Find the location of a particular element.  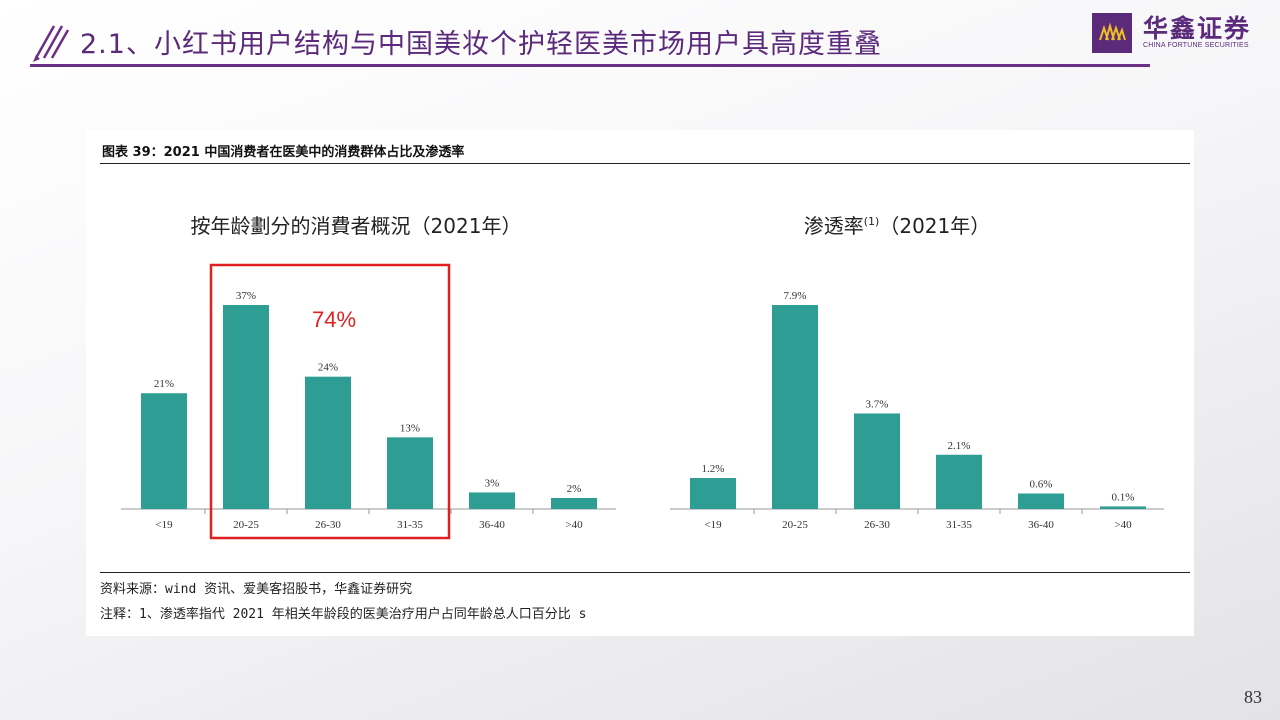

chart-2-title-main: 渗透率 is located at coordinates (834, 226).